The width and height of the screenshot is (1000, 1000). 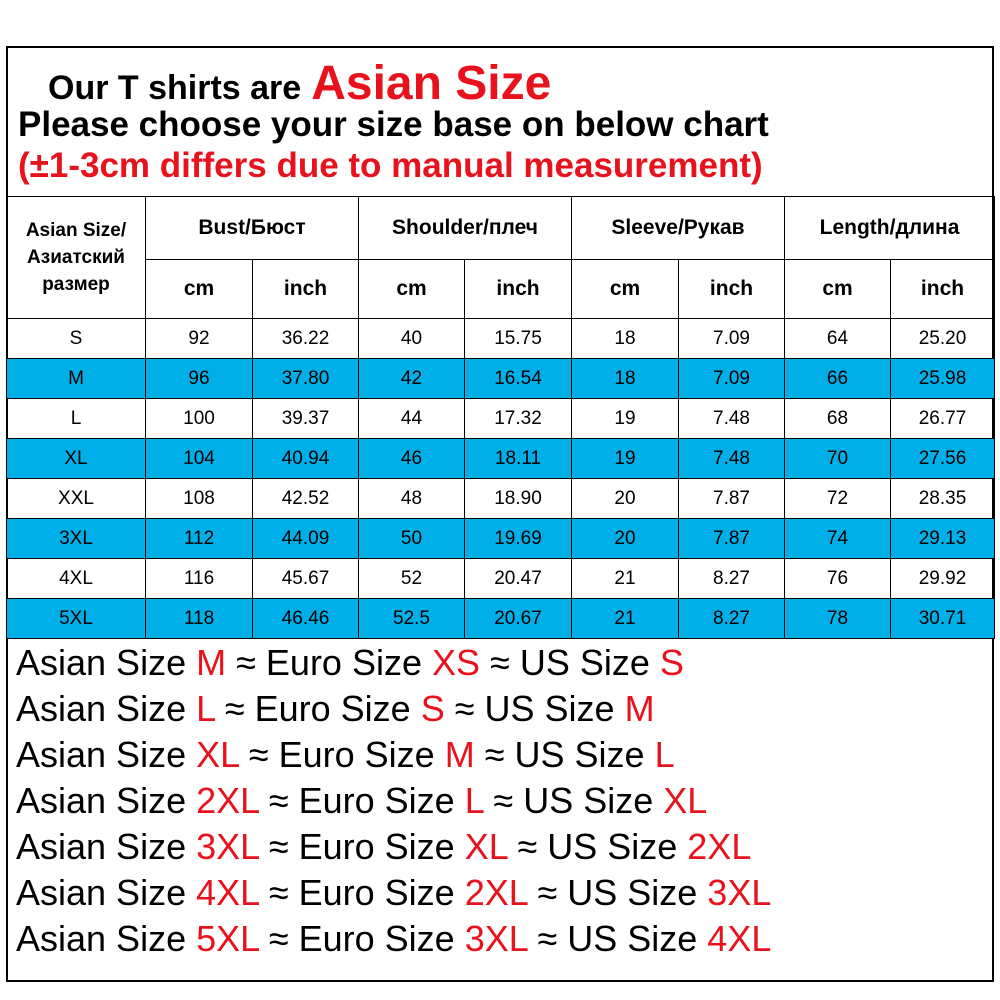 What do you see at coordinates (837, 458) in the screenshot?
I see `measurement-cell: 70` at bounding box center [837, 458].